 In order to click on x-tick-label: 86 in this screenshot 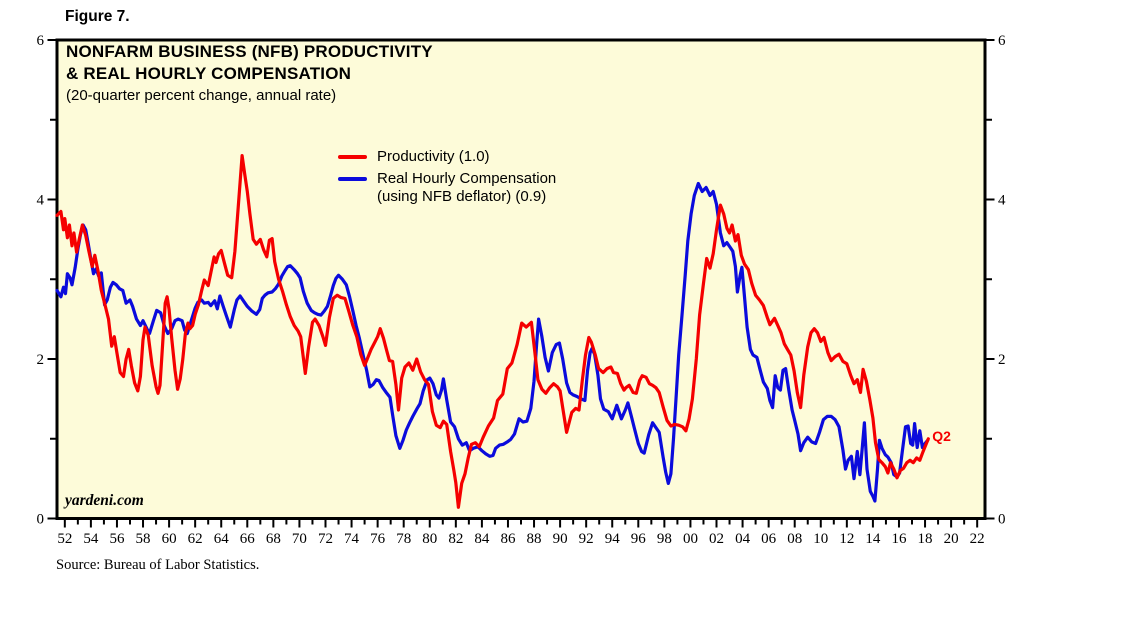, I will do `click(508, 539)`.